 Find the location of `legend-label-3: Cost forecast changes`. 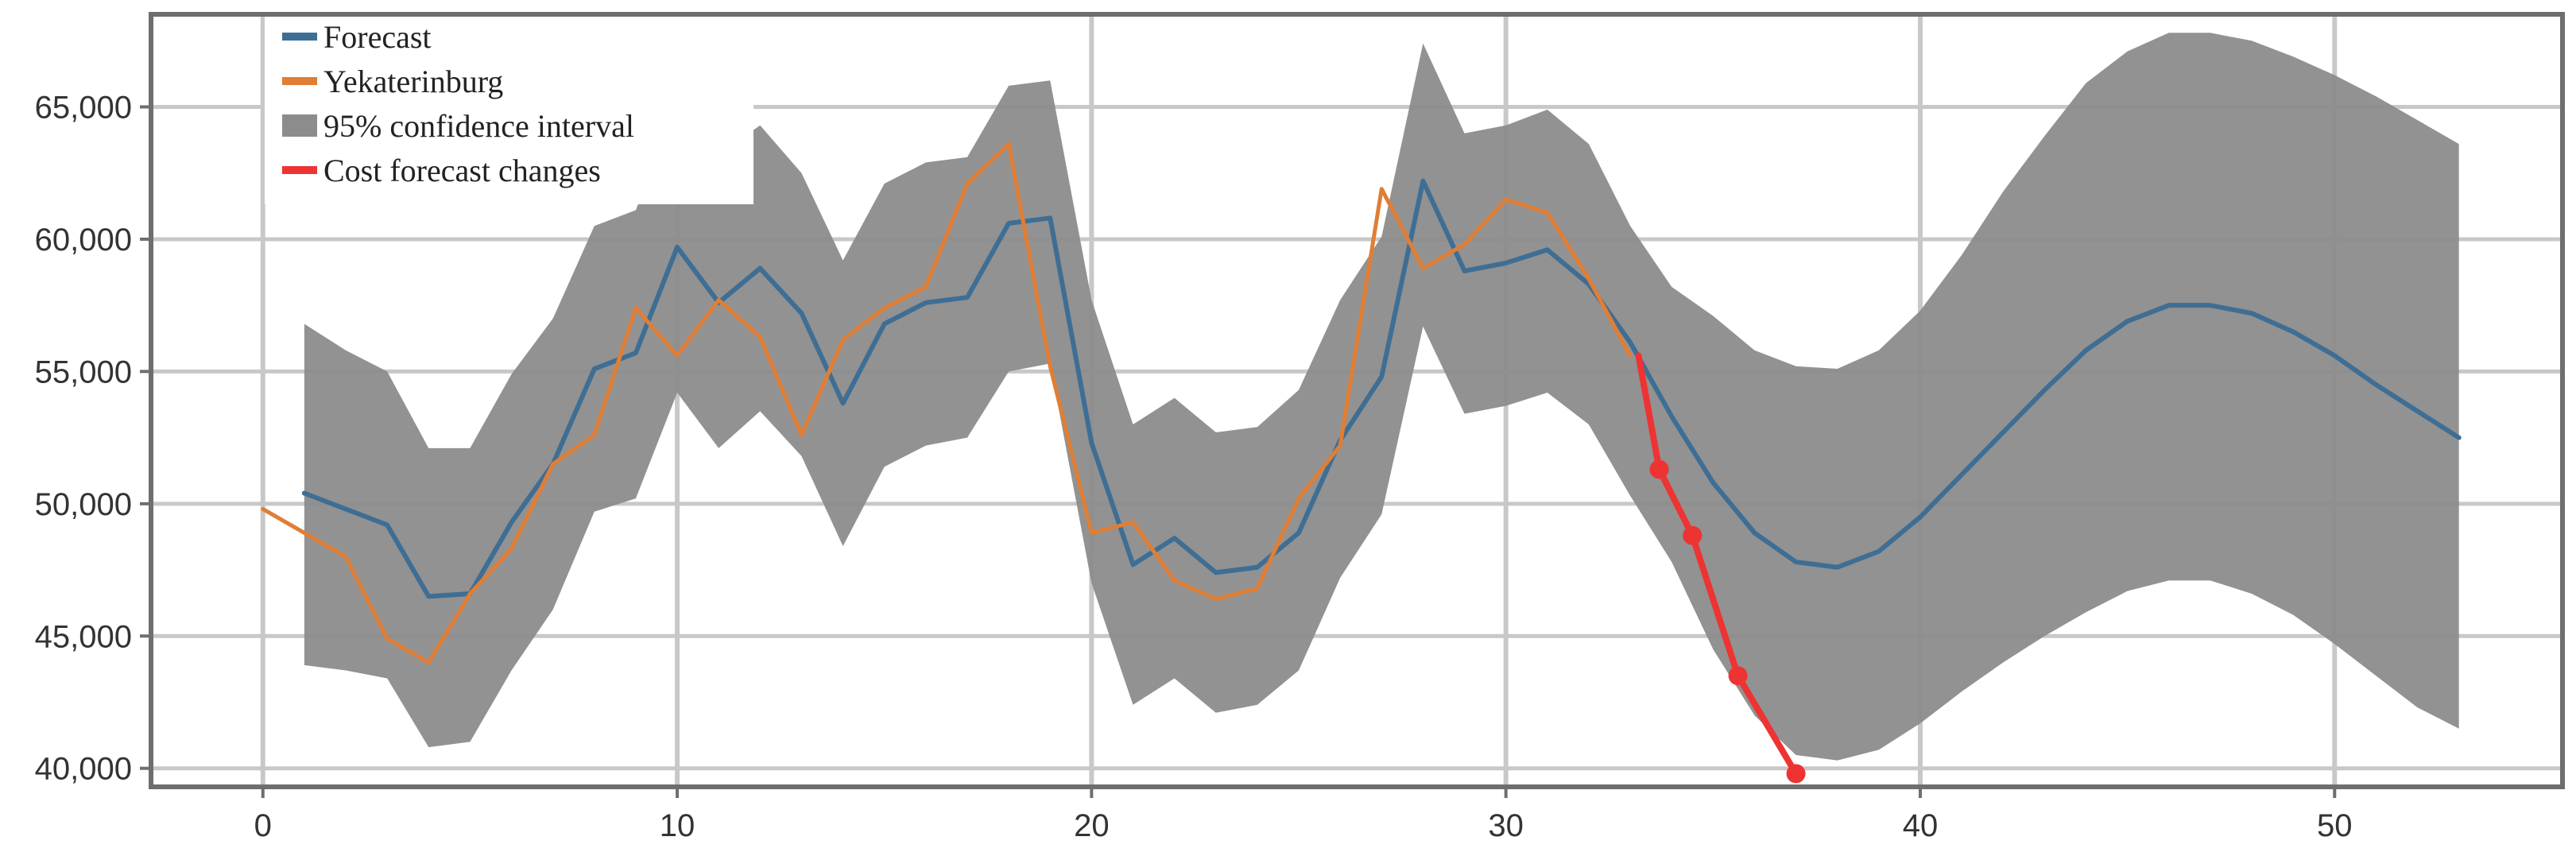

legend-label-3: Cost forecast changes is located at coordinates (462, 170).